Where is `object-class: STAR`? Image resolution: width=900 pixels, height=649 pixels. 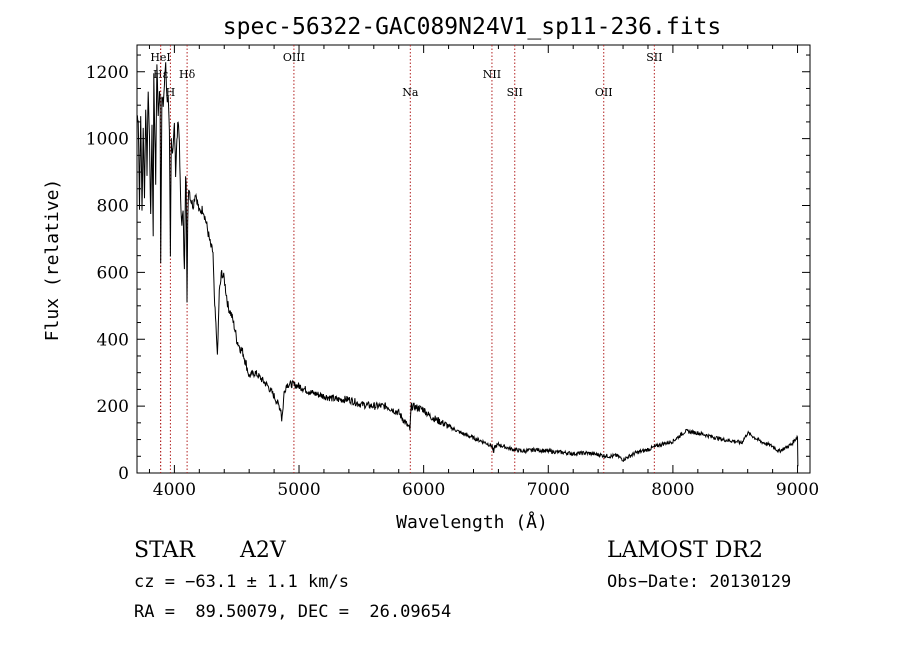
object-class: STAR is located at coordinates (164, 550).